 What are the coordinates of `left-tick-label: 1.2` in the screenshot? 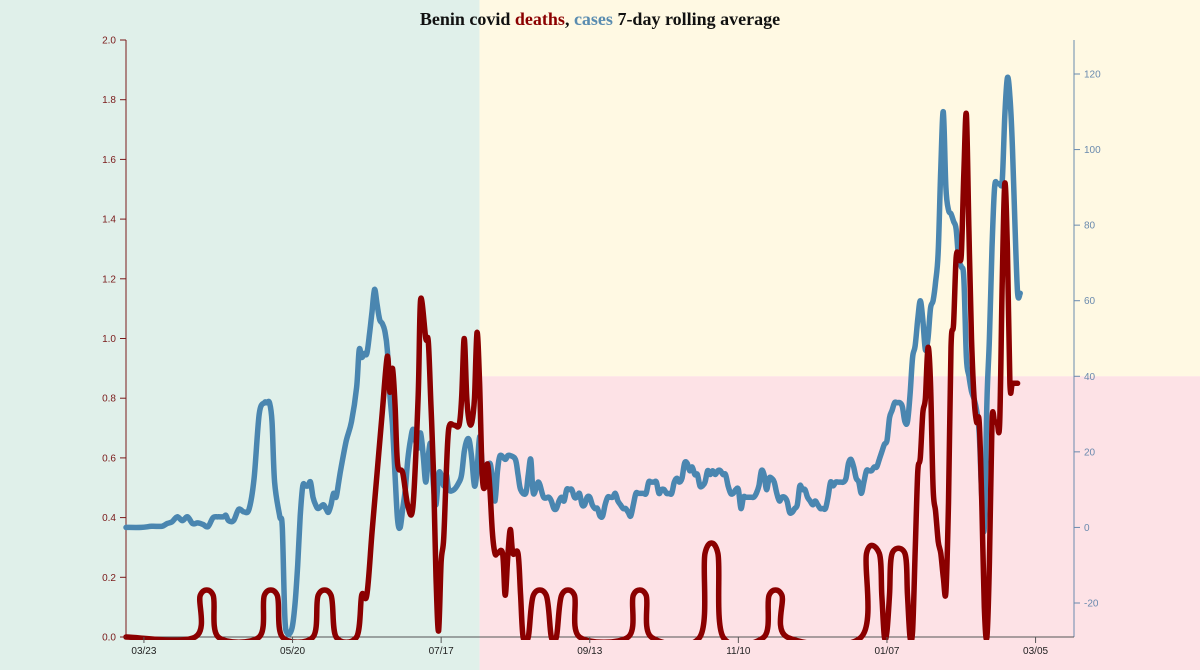 It's located at (109, 279).